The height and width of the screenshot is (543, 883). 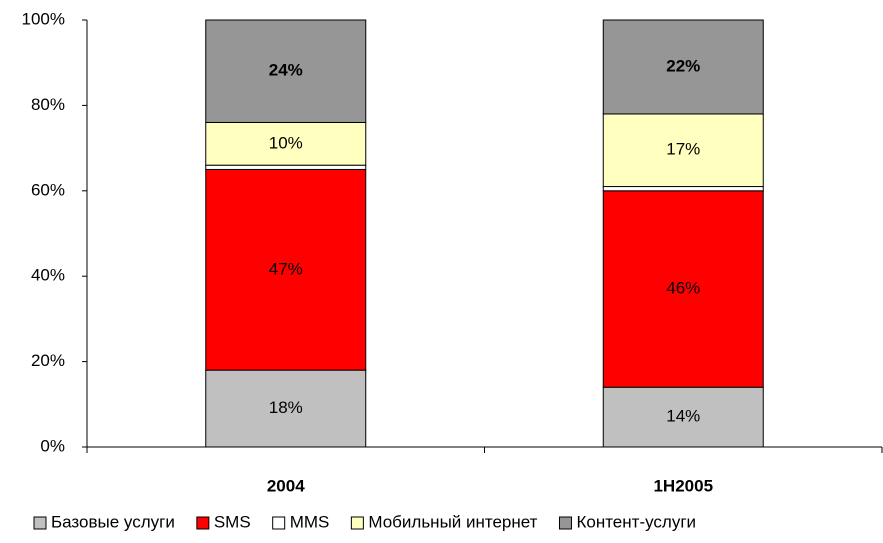 What do you see at coordinates (310, 521) in the screenshot?
I see `legend-label: MMS` at bounding box center [310, 521].